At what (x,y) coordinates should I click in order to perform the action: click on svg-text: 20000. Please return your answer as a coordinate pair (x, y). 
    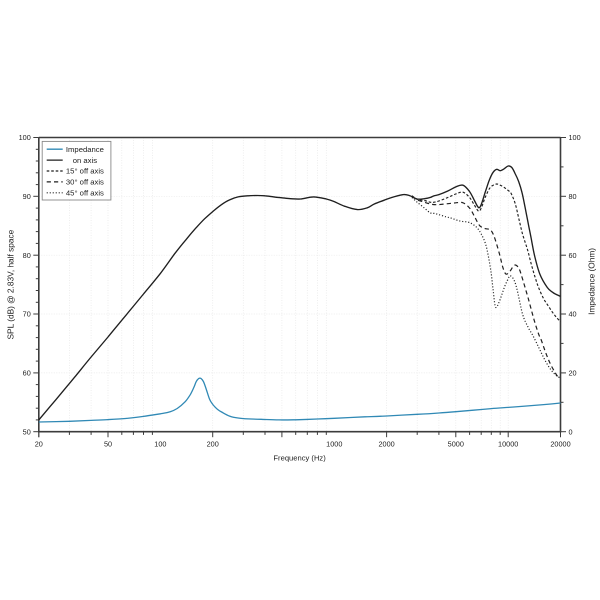
    Looking at the image, I should click on (560, 444).